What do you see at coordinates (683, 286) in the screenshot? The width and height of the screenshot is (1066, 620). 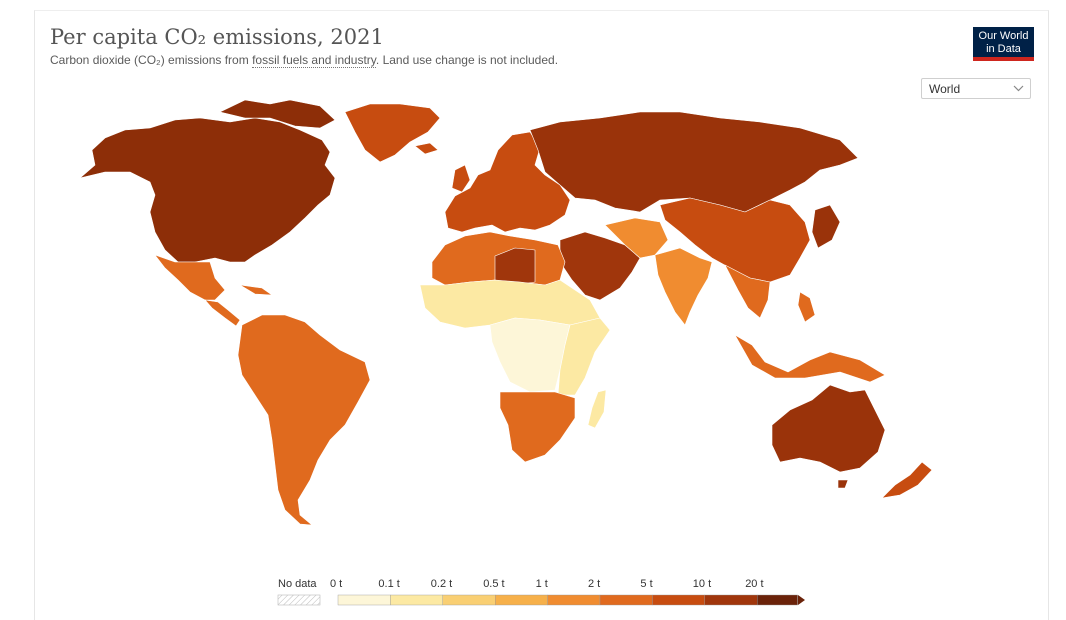 I see `region-india` at bounding box center [683, 286].